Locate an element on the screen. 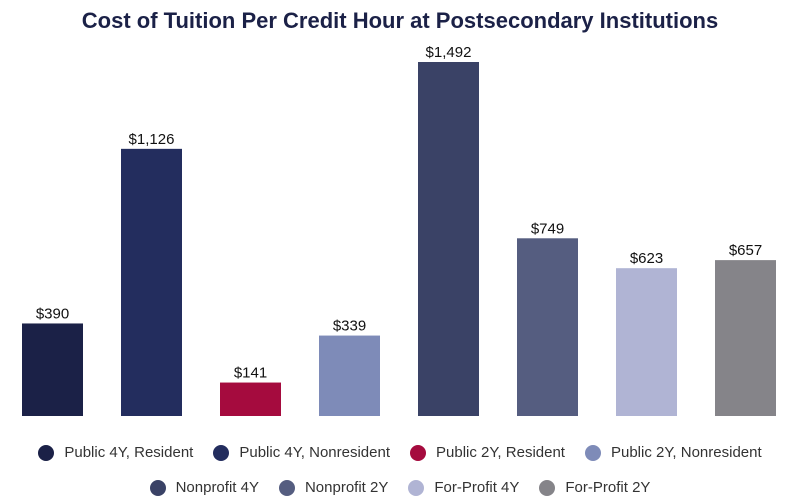  legend-label: Public 4Y, Resident is located at coordinates (129, 452).